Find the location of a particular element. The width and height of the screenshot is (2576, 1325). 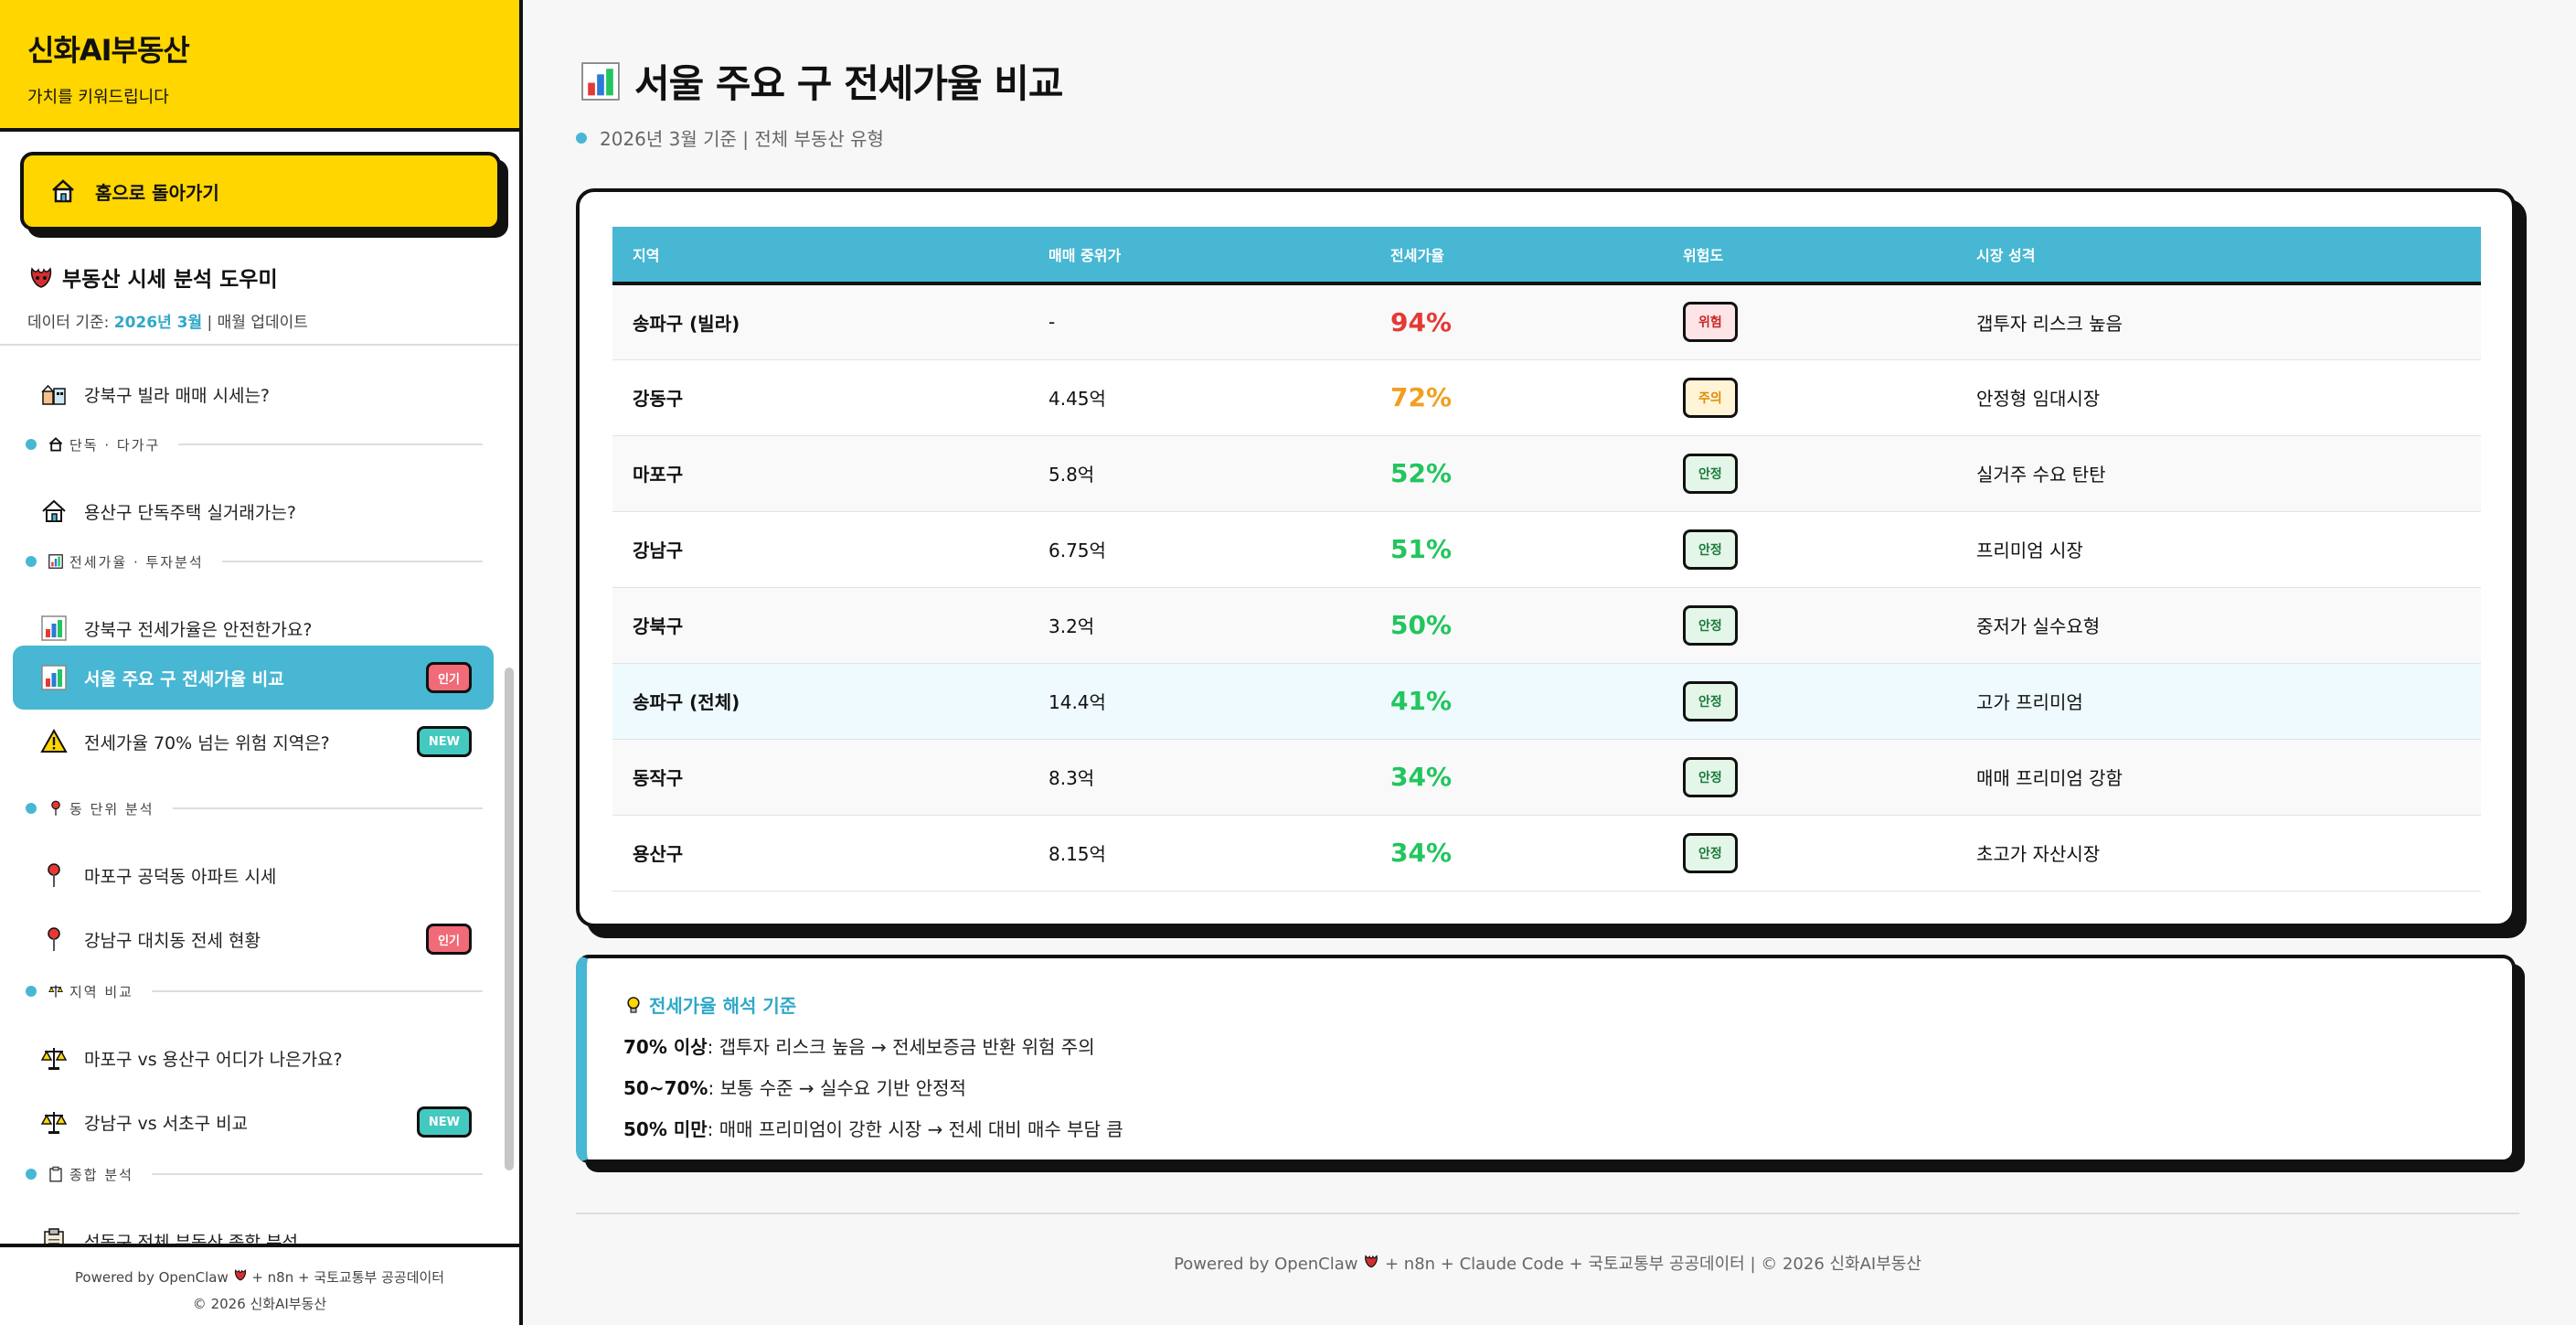

risk-badge: 주의 is located at coordinates (1710, 397).